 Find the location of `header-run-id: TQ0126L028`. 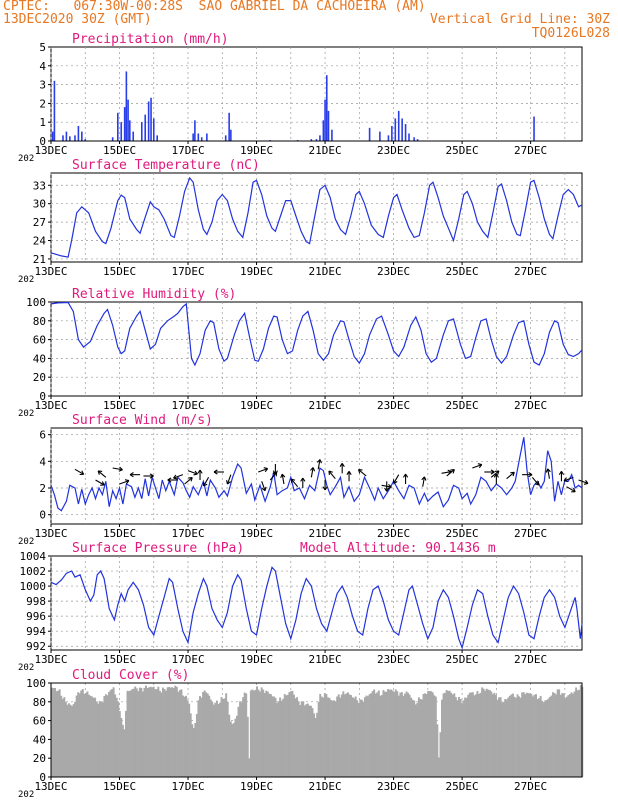

header-run-id: TQ0126L028 is located at coordinates (570, 33).